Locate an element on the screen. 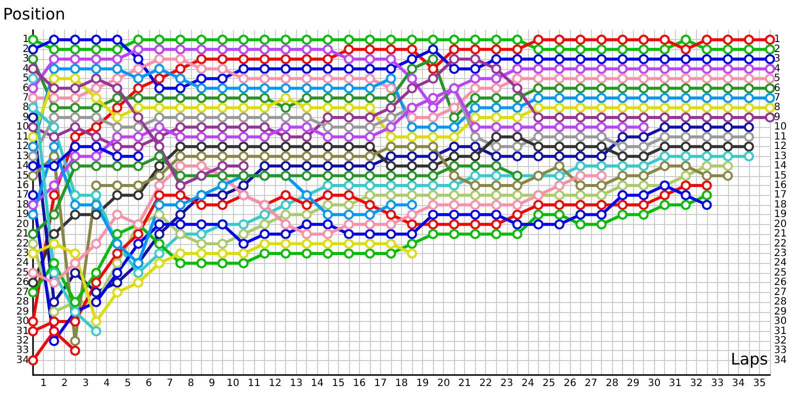 The image size is (800, 400). y2-tick-label: 34 is located at coordinates (780, 360).